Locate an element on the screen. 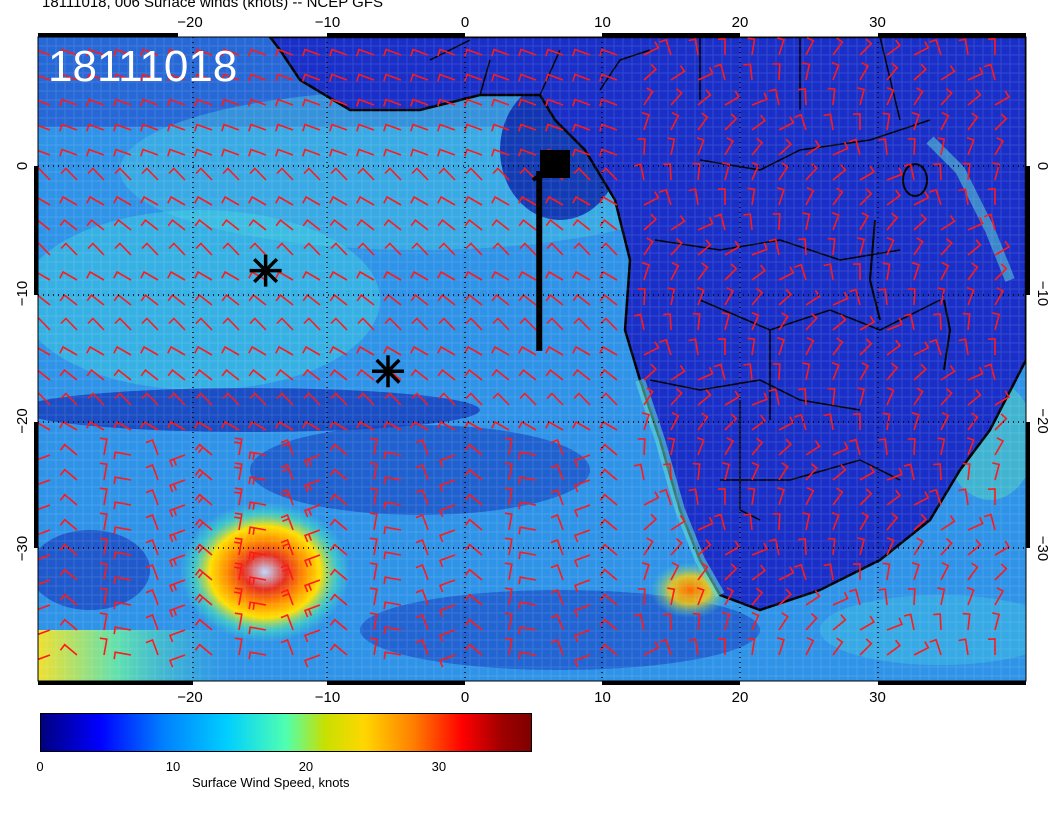 This screenshot has width=1056, height=816. lat-tick-label: −30 is located at coordinates (22, 548).